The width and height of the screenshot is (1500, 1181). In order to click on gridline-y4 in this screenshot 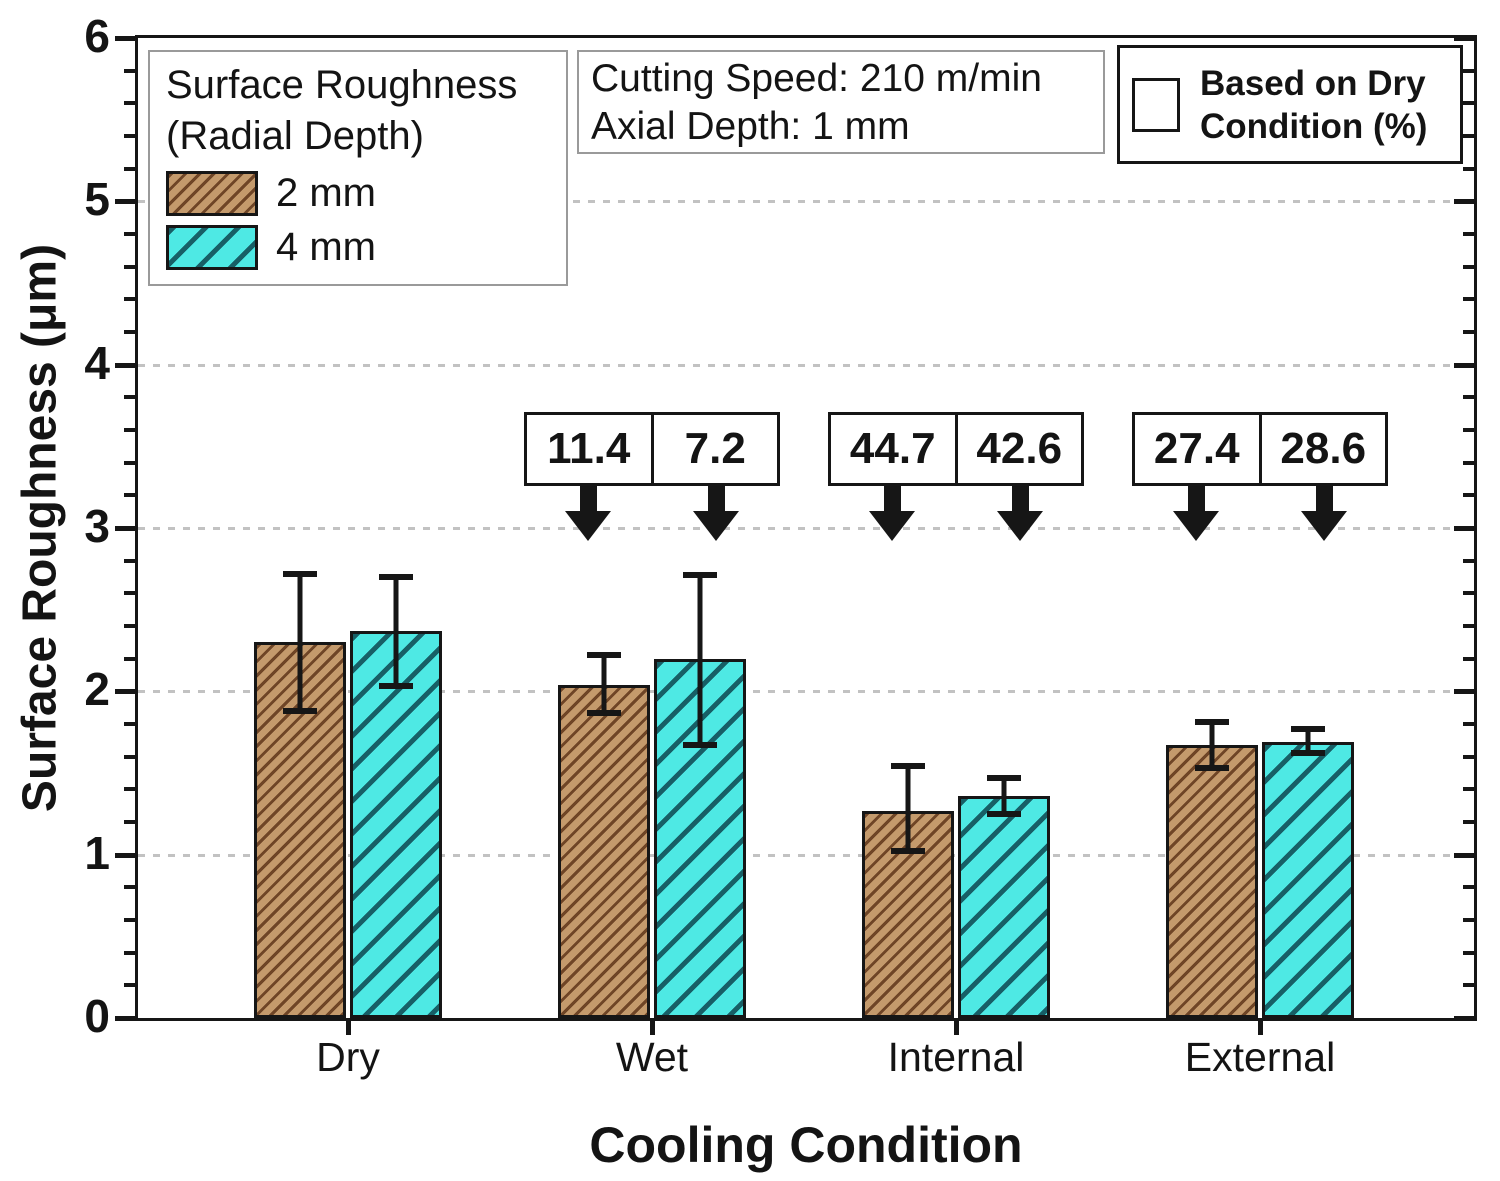, I will do `click(806, 365)`.